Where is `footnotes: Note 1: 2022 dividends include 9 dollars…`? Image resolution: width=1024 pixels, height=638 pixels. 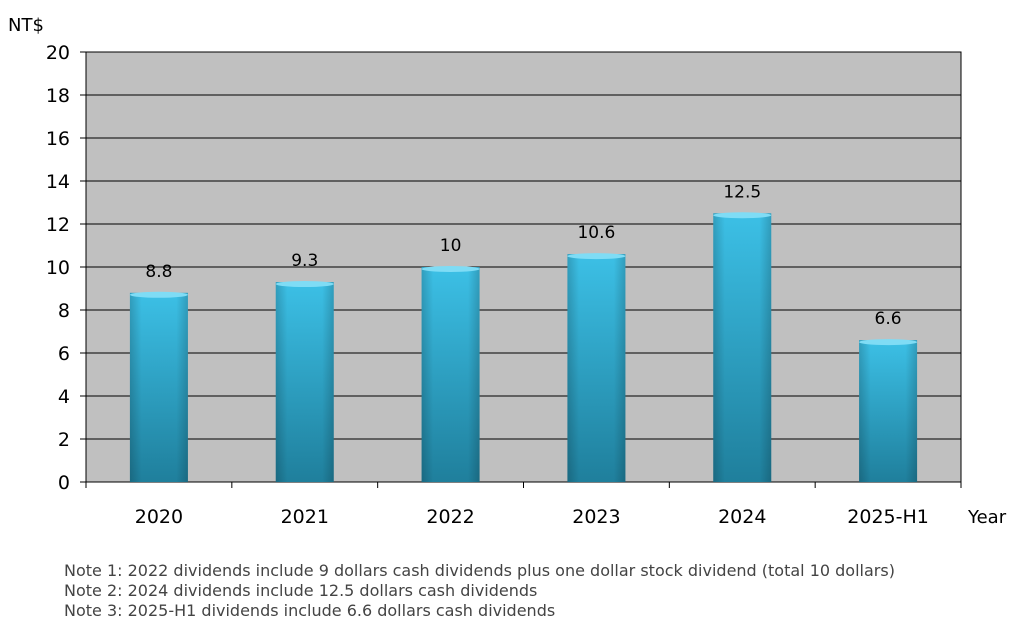 footnotes: Note 1: 2022 dividends include 9 dollars… is located at coordinates (479, 591).